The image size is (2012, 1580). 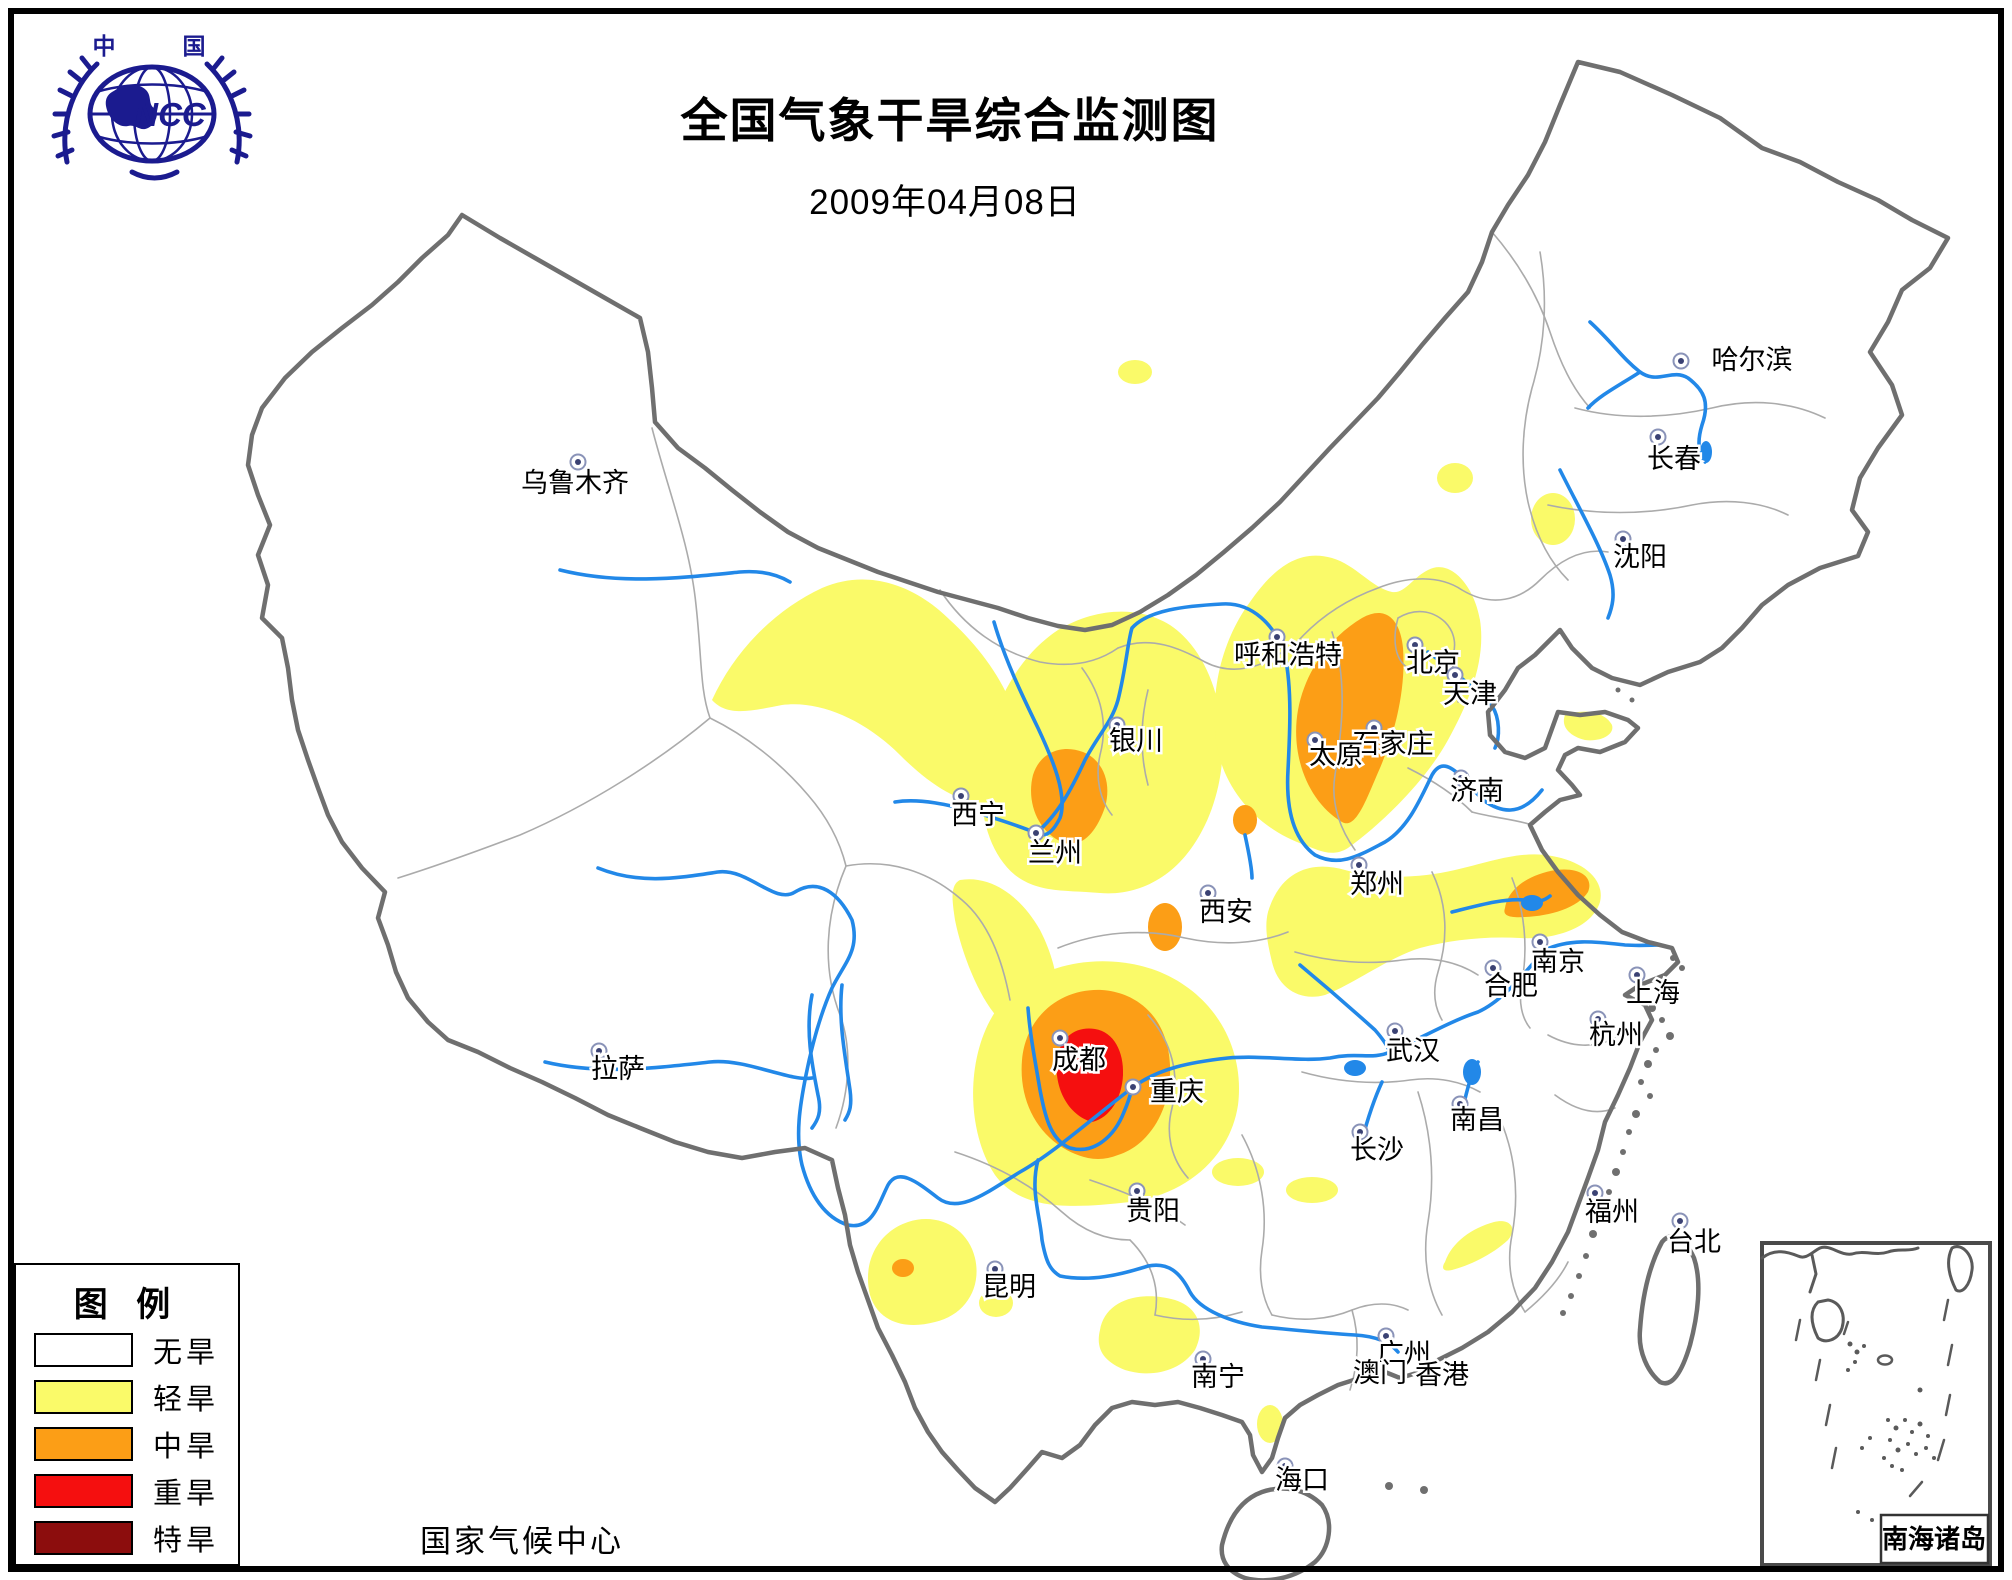 What do you see at coordinates (1377, 884) in the screenshot?
I see `city-label: 郑州` at bounding box center [1377, 884].